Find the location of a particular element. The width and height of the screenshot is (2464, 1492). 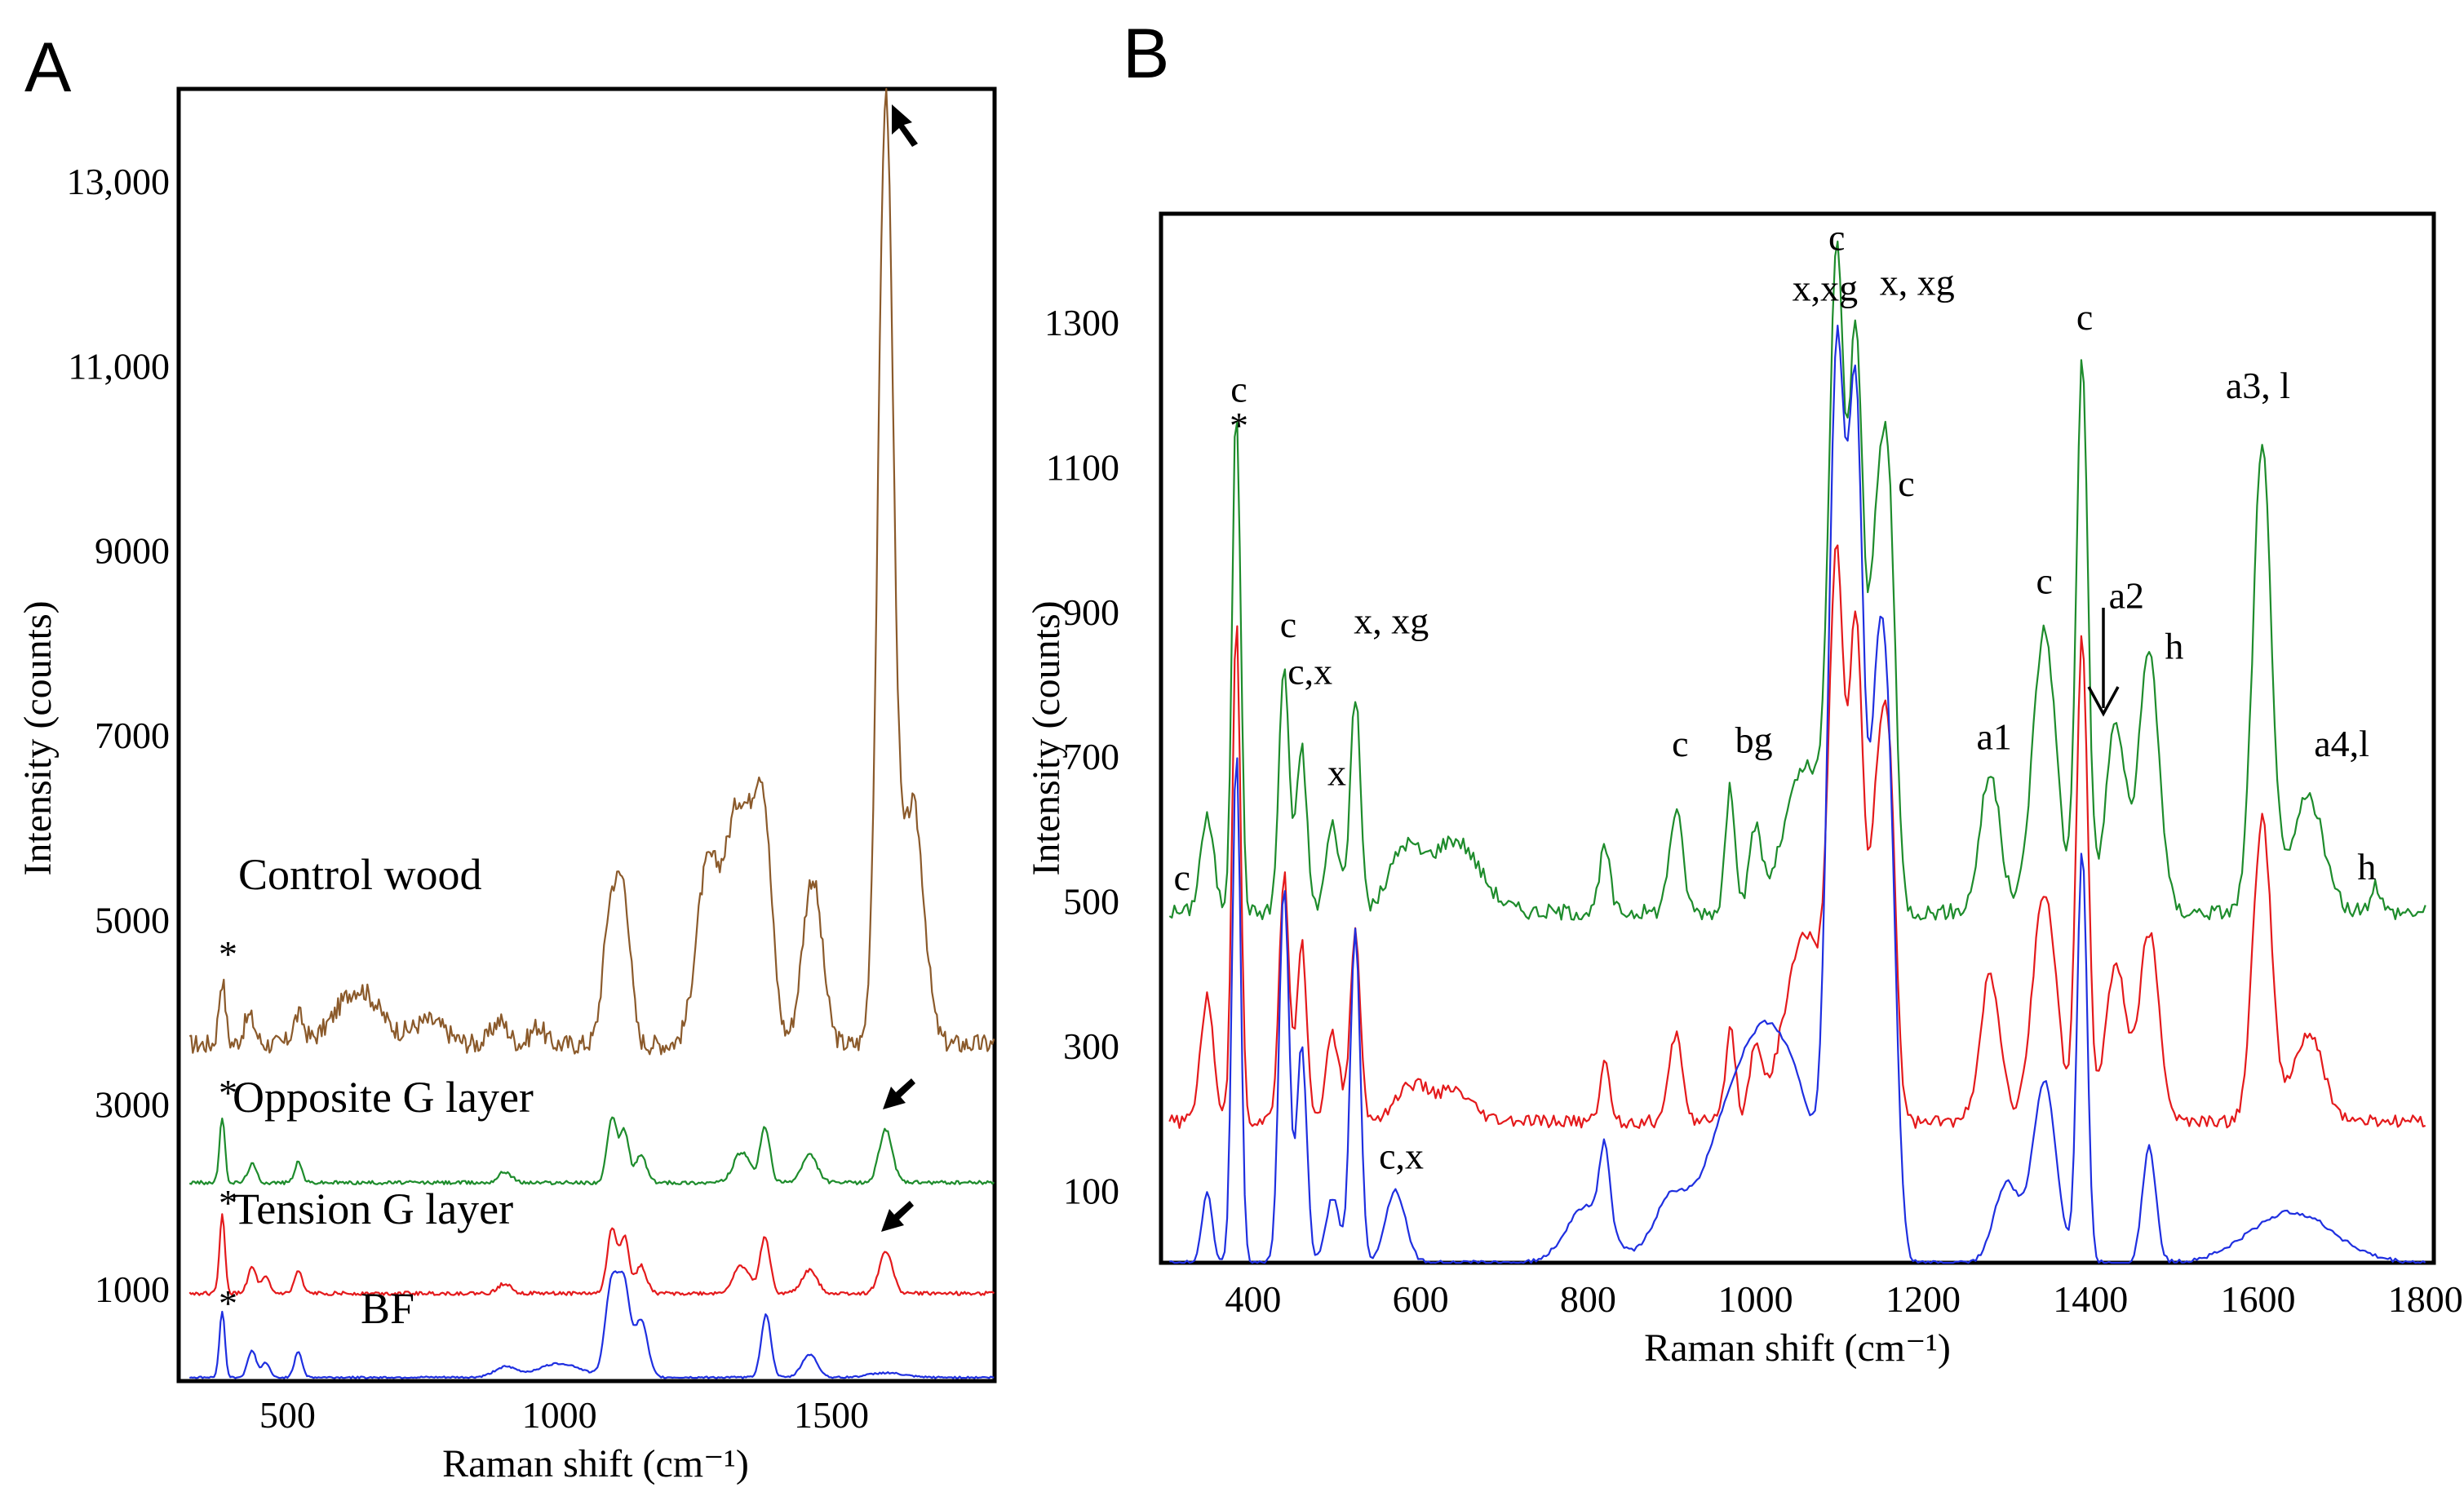

panel-a-y-tick-label: 13,000 is located at coordinates (119, 181).